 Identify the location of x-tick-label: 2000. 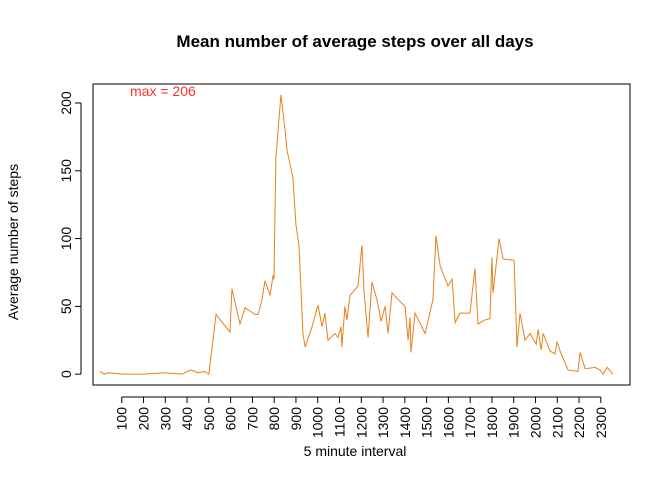
(535, 422).